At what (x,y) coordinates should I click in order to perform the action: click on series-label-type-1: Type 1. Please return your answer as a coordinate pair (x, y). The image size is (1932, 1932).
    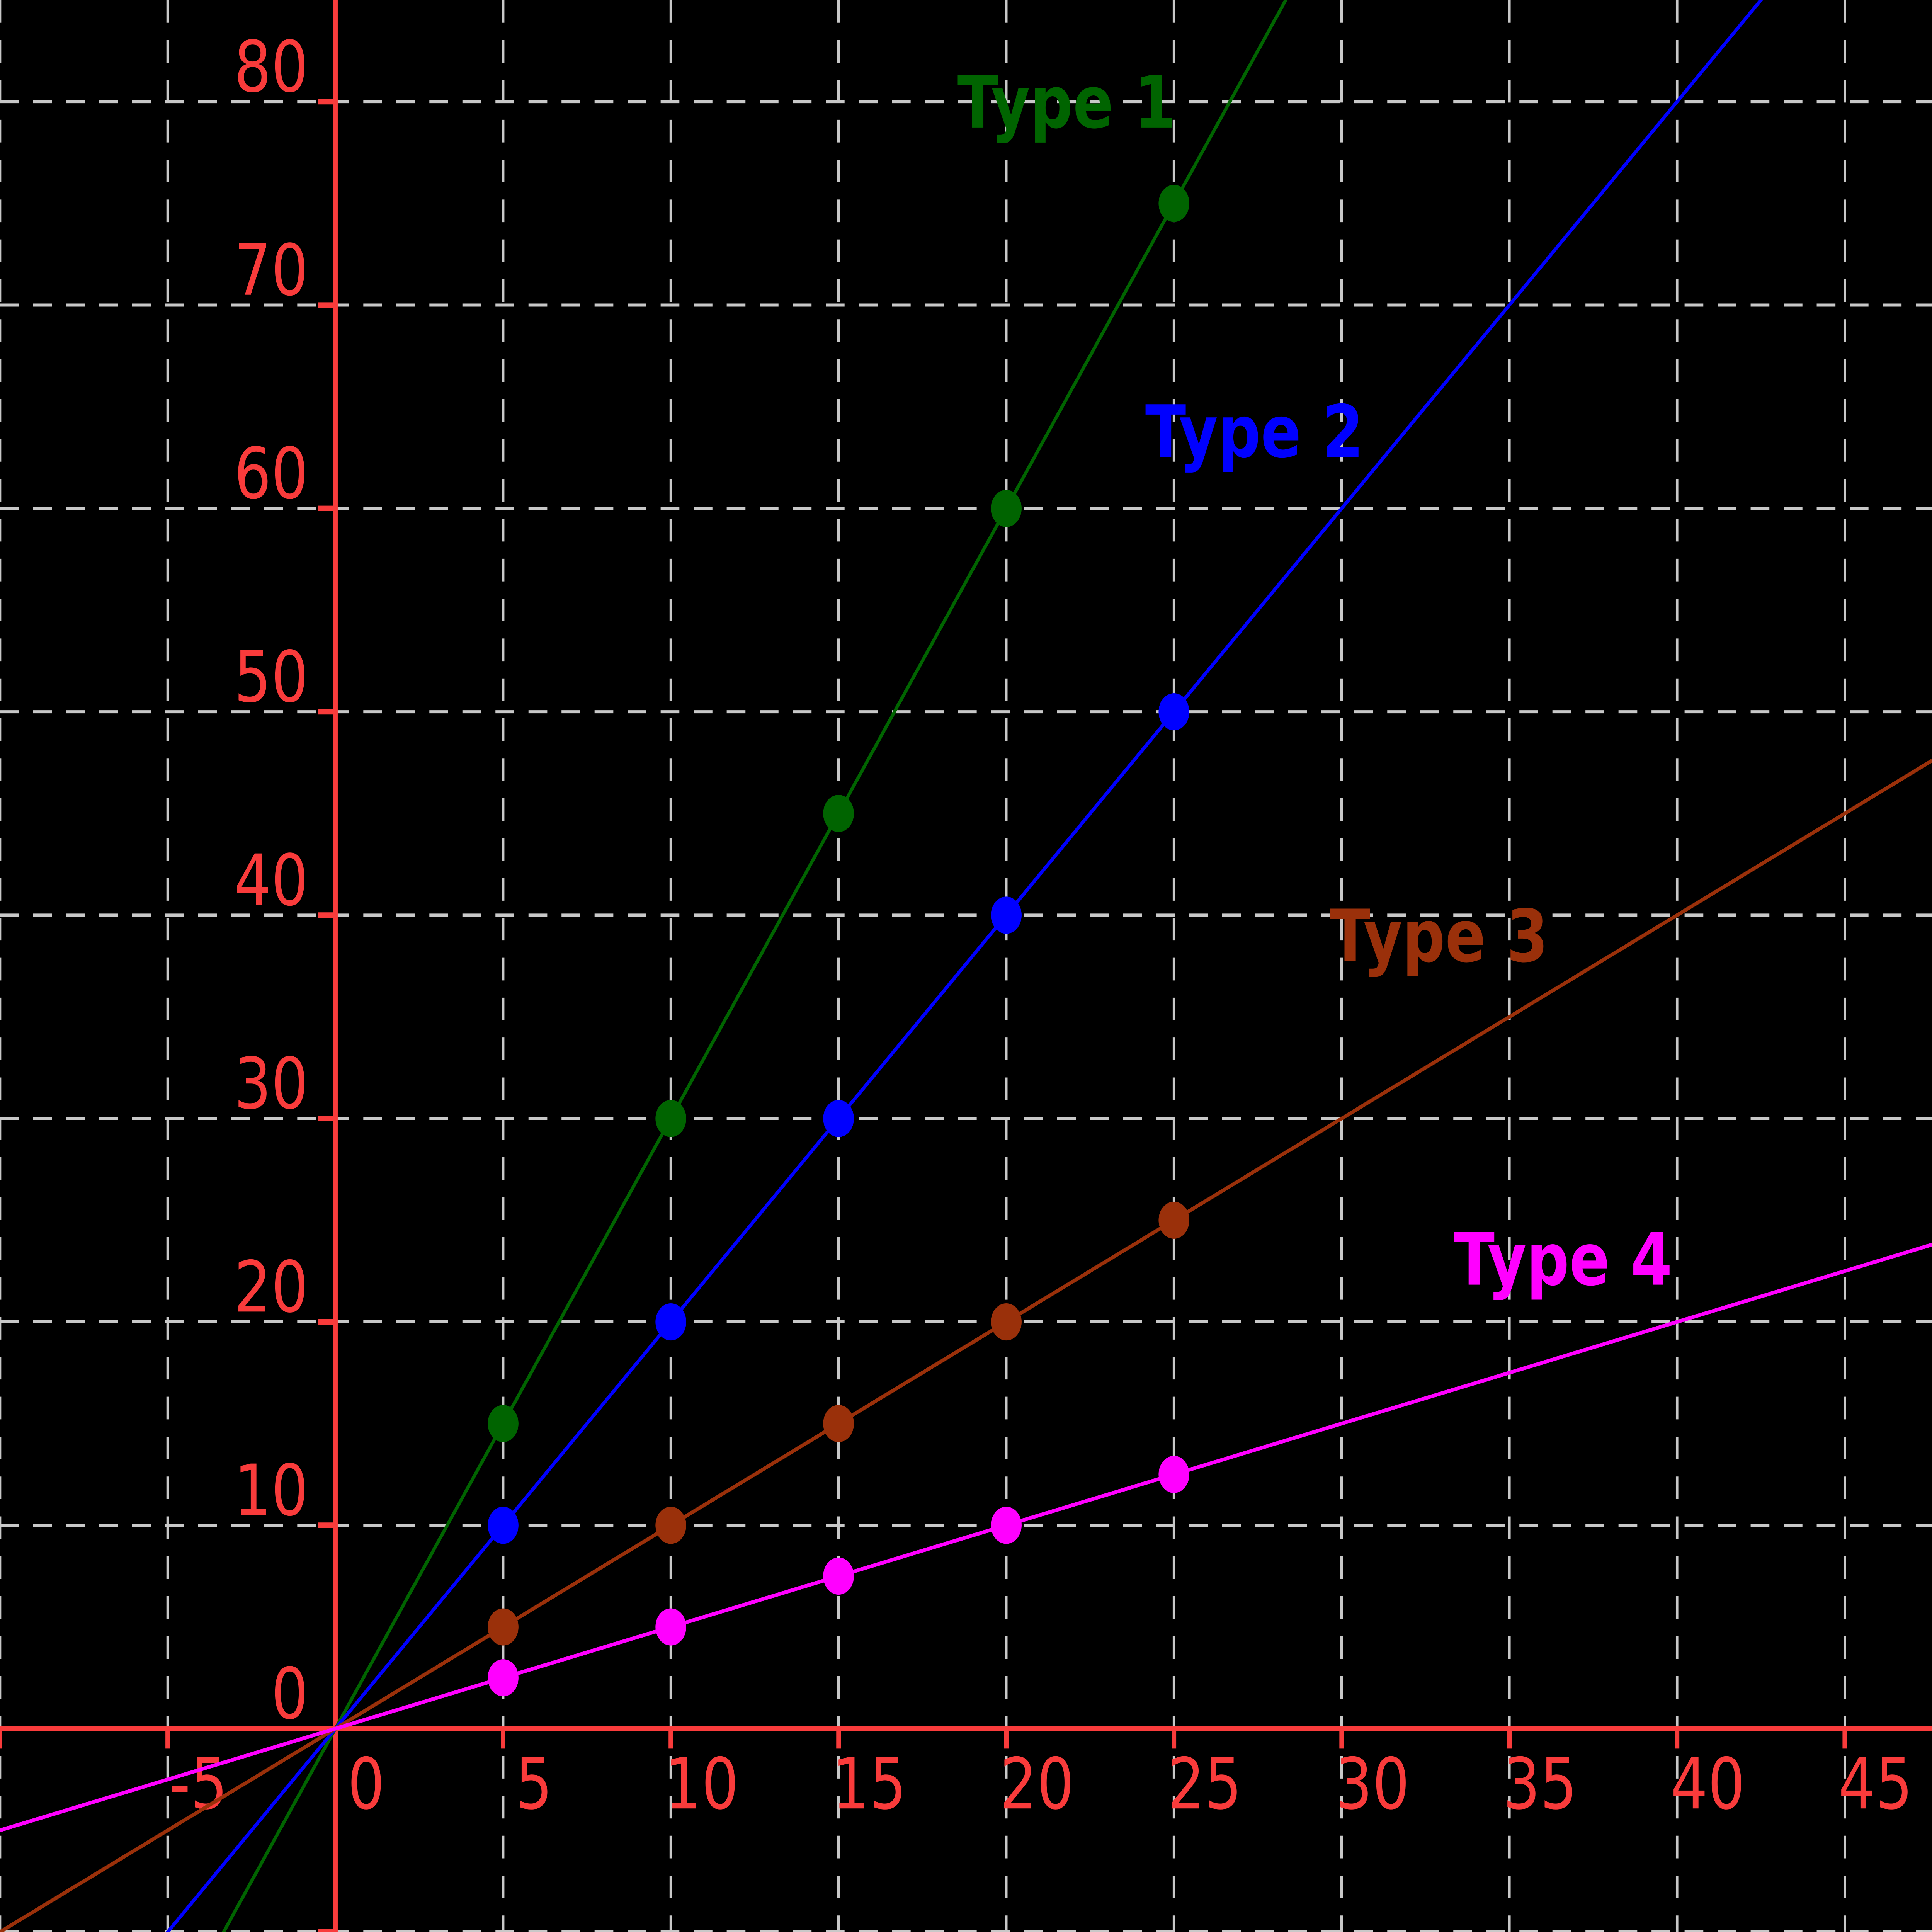
    Looking at the image, I should click on (1066, 103).